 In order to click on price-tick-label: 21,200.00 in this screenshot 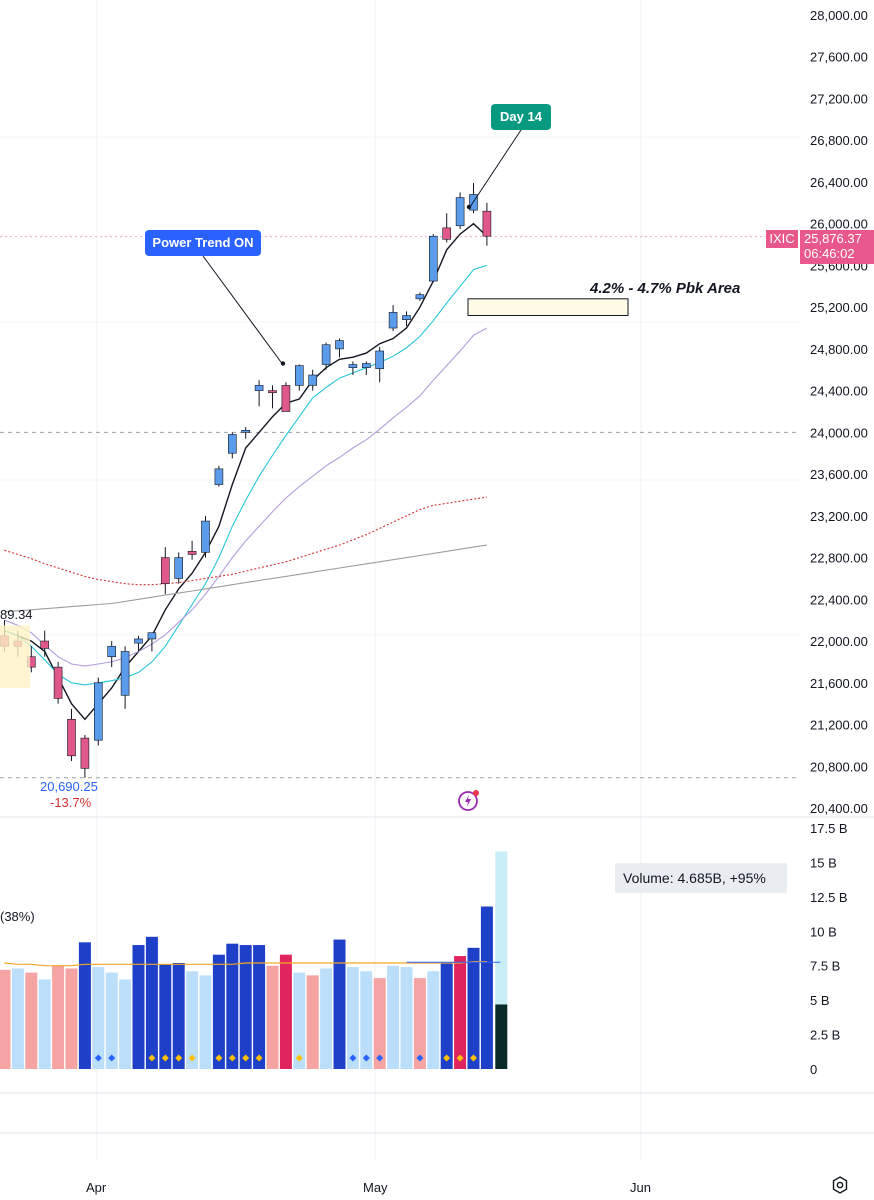, I will do `click(839, 725)`.